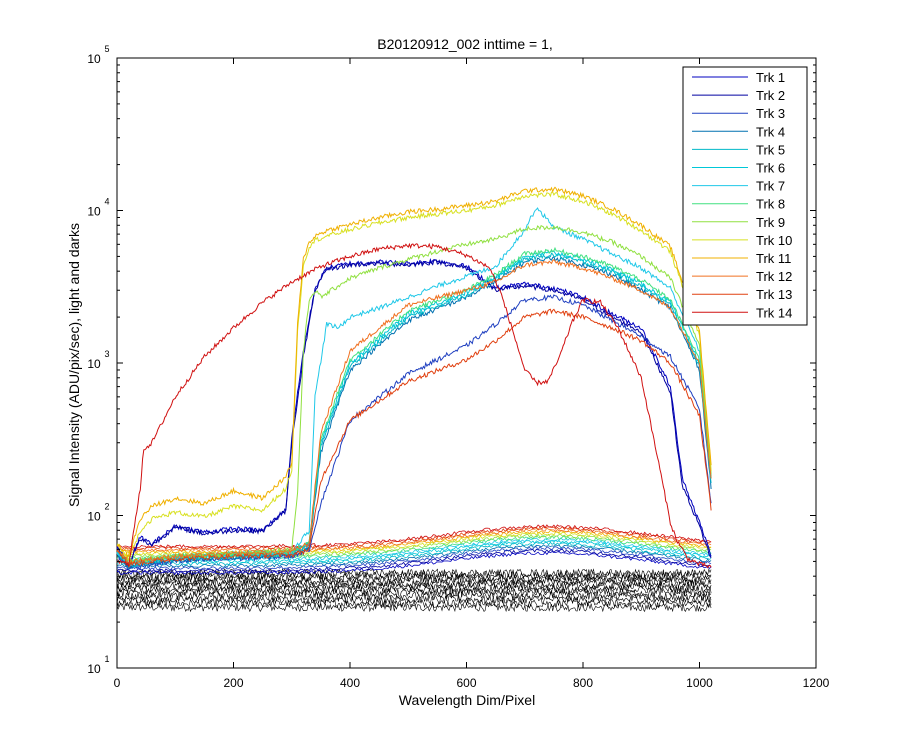  What do you see at coordinates (816, 683) in the screenshot?
I see `x-tick-label: 1200` at bounding box center [816, 683].